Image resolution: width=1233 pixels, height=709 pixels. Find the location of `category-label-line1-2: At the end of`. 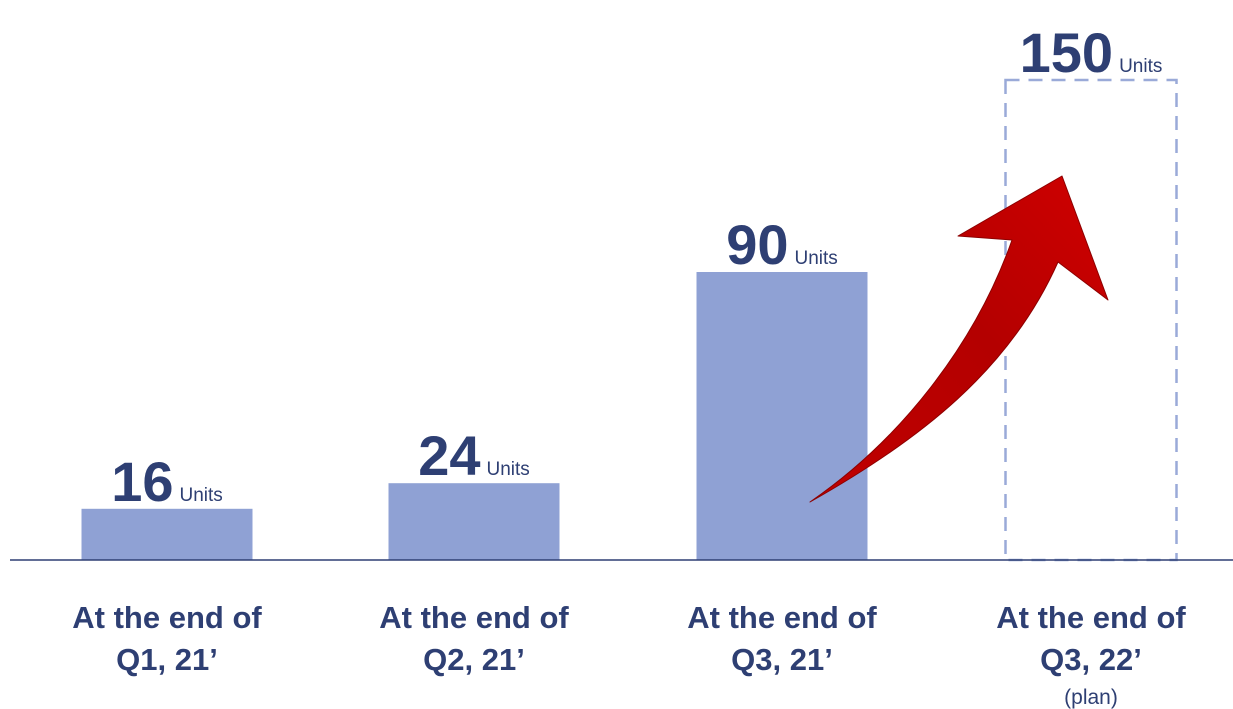

category-label-line1-2: At the end of is located at coordinates (474, 617).